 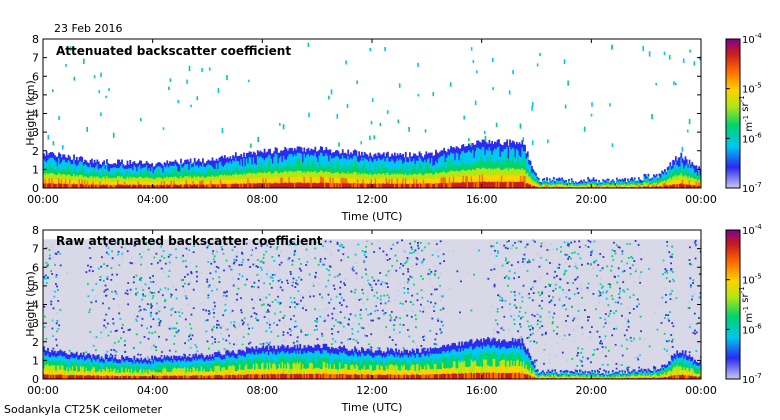 I want to click on date-label: 23 Feb 2016, so click(x=88, y=28).